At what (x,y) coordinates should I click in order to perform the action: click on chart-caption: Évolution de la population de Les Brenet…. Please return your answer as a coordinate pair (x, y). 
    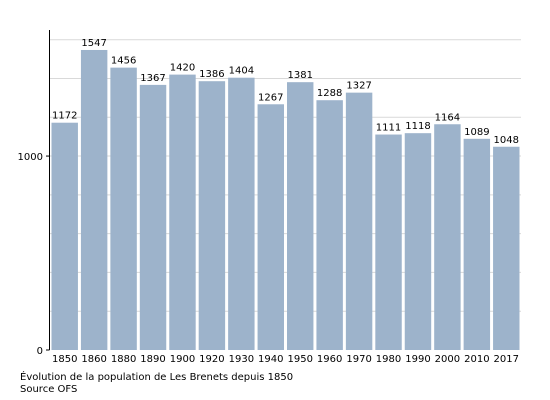
    Looking at the image, I should click on (157, 377).